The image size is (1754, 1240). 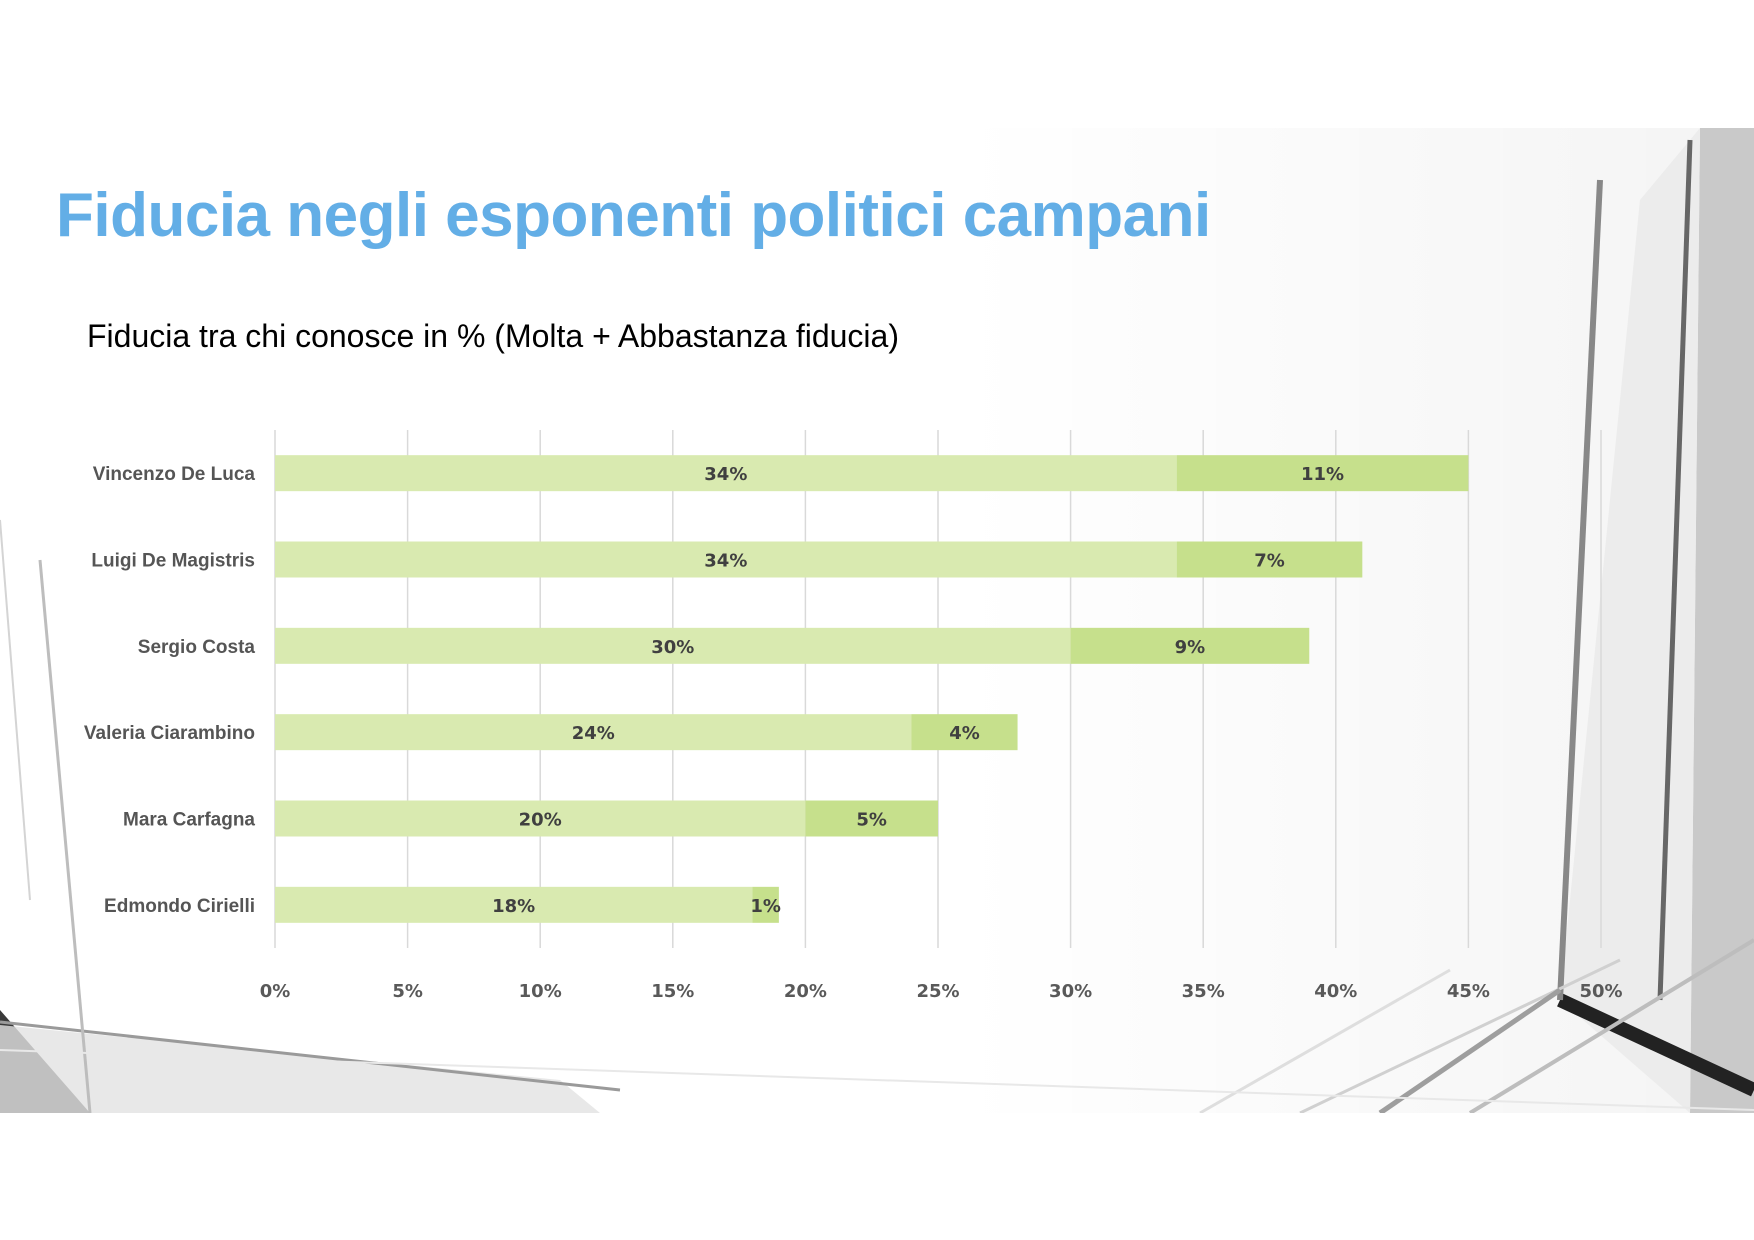 I want to click on x-tick-label: 20%, so click(x=805, y=991).